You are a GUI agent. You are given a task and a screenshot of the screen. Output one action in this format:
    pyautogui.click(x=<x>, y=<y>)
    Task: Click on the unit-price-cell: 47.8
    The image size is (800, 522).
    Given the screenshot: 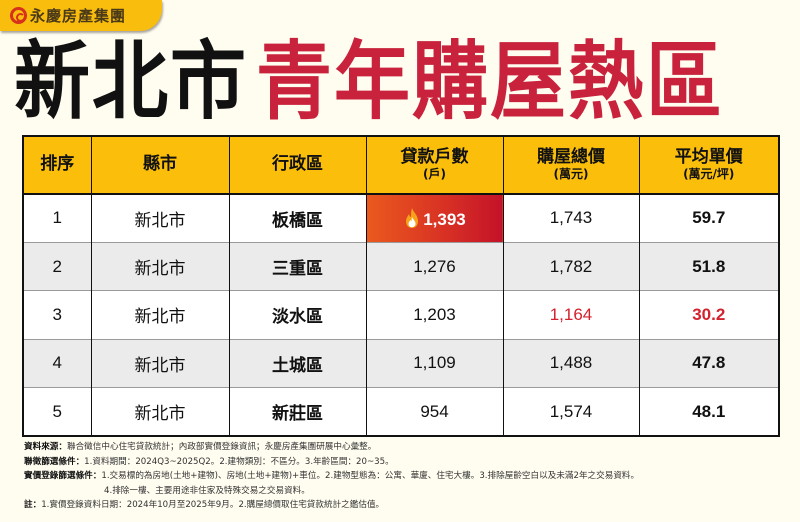 What is the action you would take?
    pyautogui.click(x=708, y=363)
    